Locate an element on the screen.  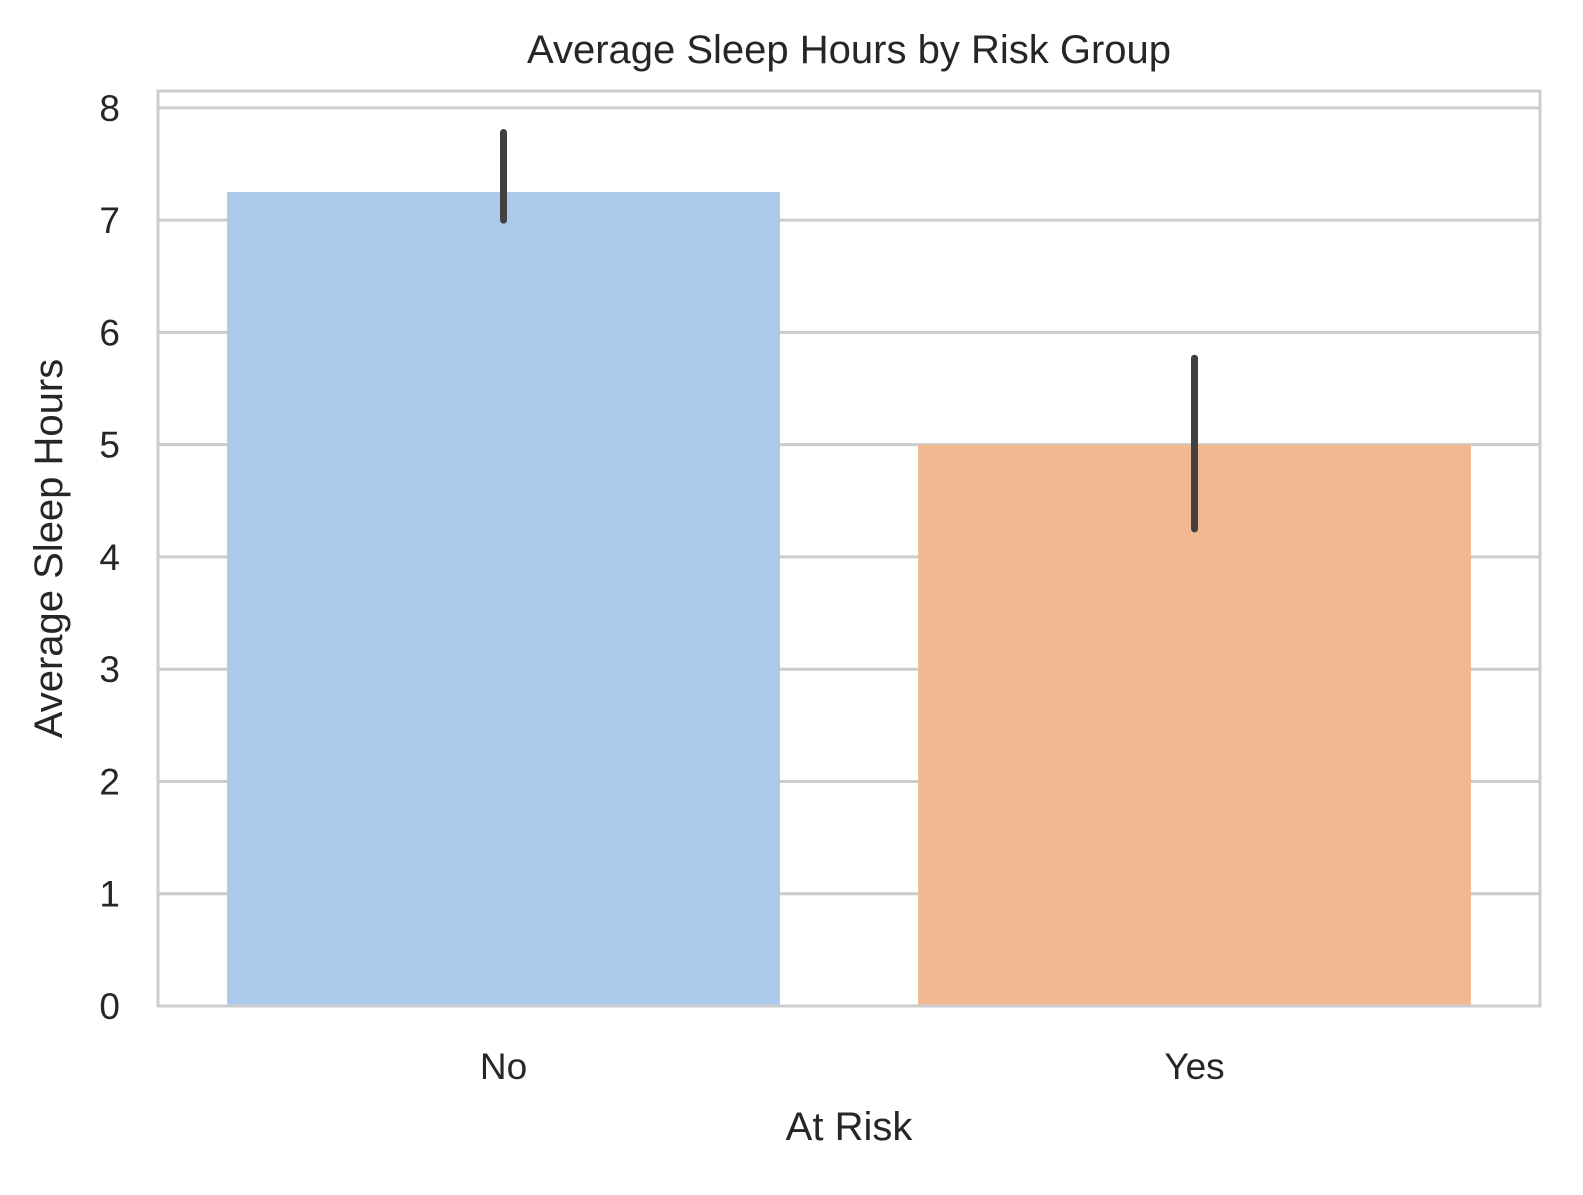
y-tick-label: 7 is located at coordinates (109, 220).